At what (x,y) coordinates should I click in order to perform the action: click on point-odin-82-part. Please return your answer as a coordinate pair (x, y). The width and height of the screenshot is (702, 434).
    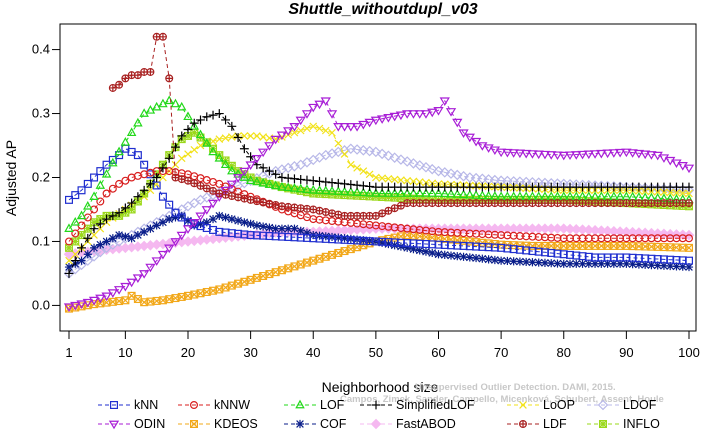
    Looking at the image, I should click on (582, 155).